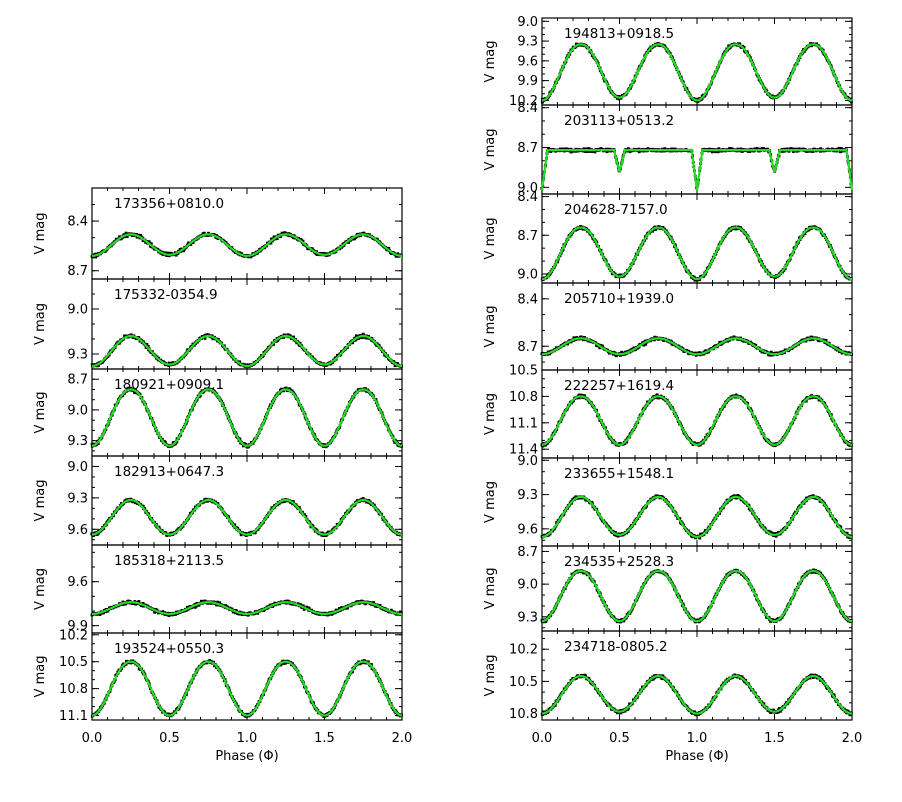 This screenshot has width=902, height=802. Describe the element at coordinates (616, 210) in the screenshot. I see `star-id-label: 204628-7157.0` at that location.